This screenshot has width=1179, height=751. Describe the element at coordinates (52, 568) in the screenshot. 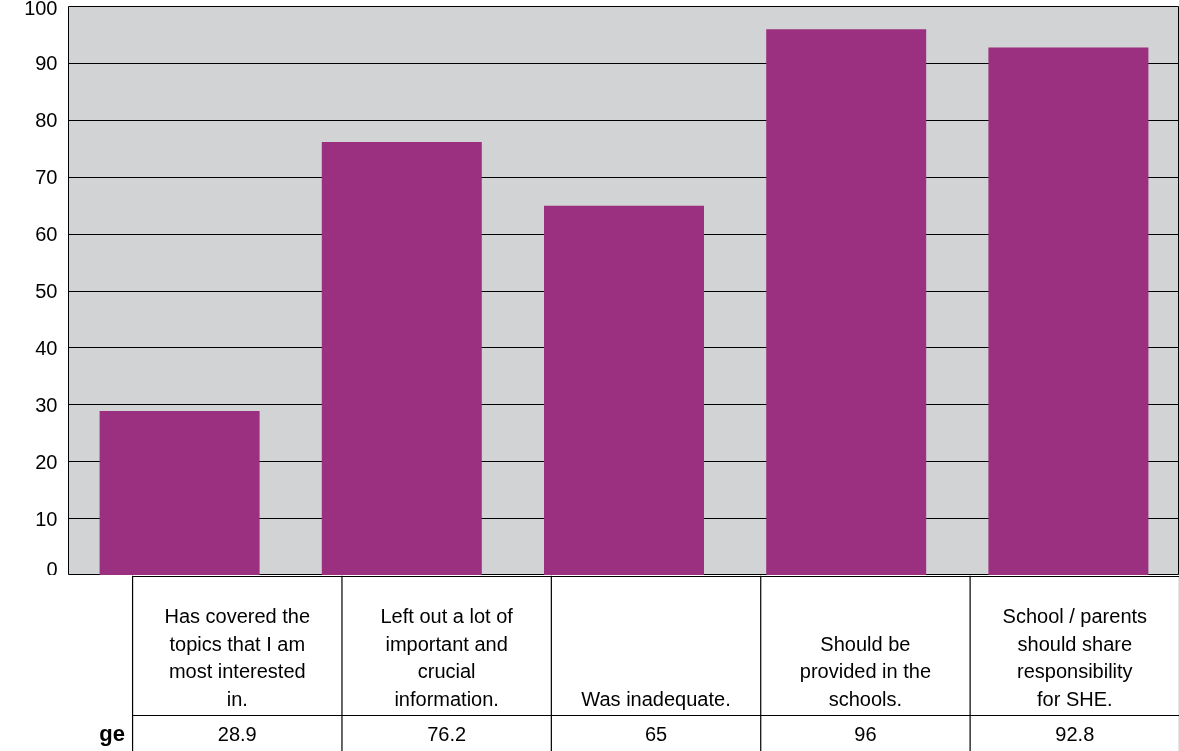

I see `y-tick-label: 0` at that location.